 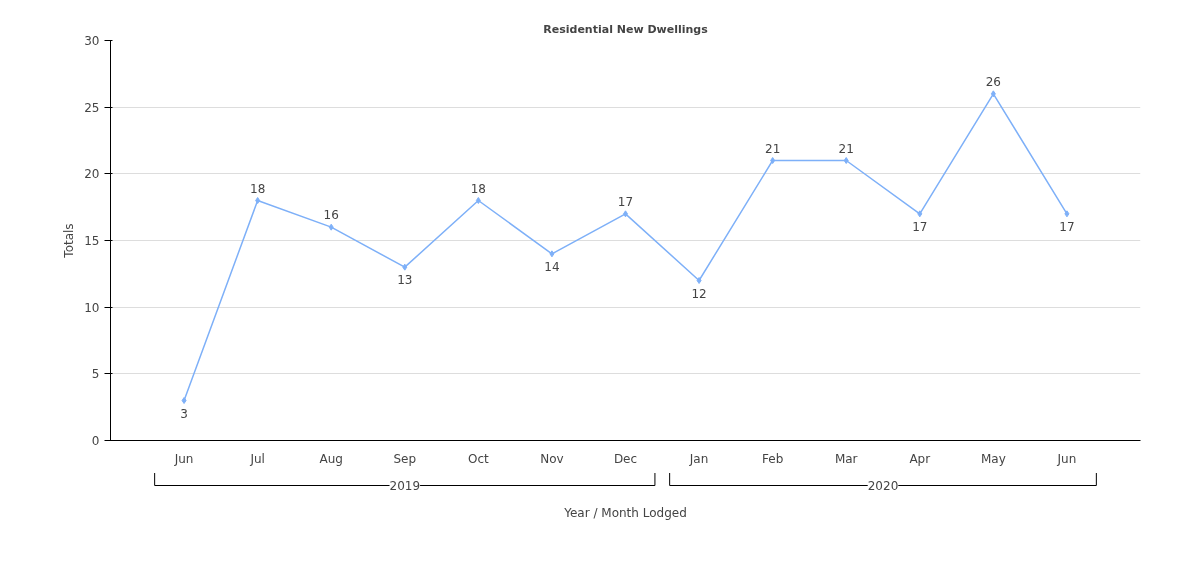 I want to click on data-label: 3, so click(x=184, y=413).